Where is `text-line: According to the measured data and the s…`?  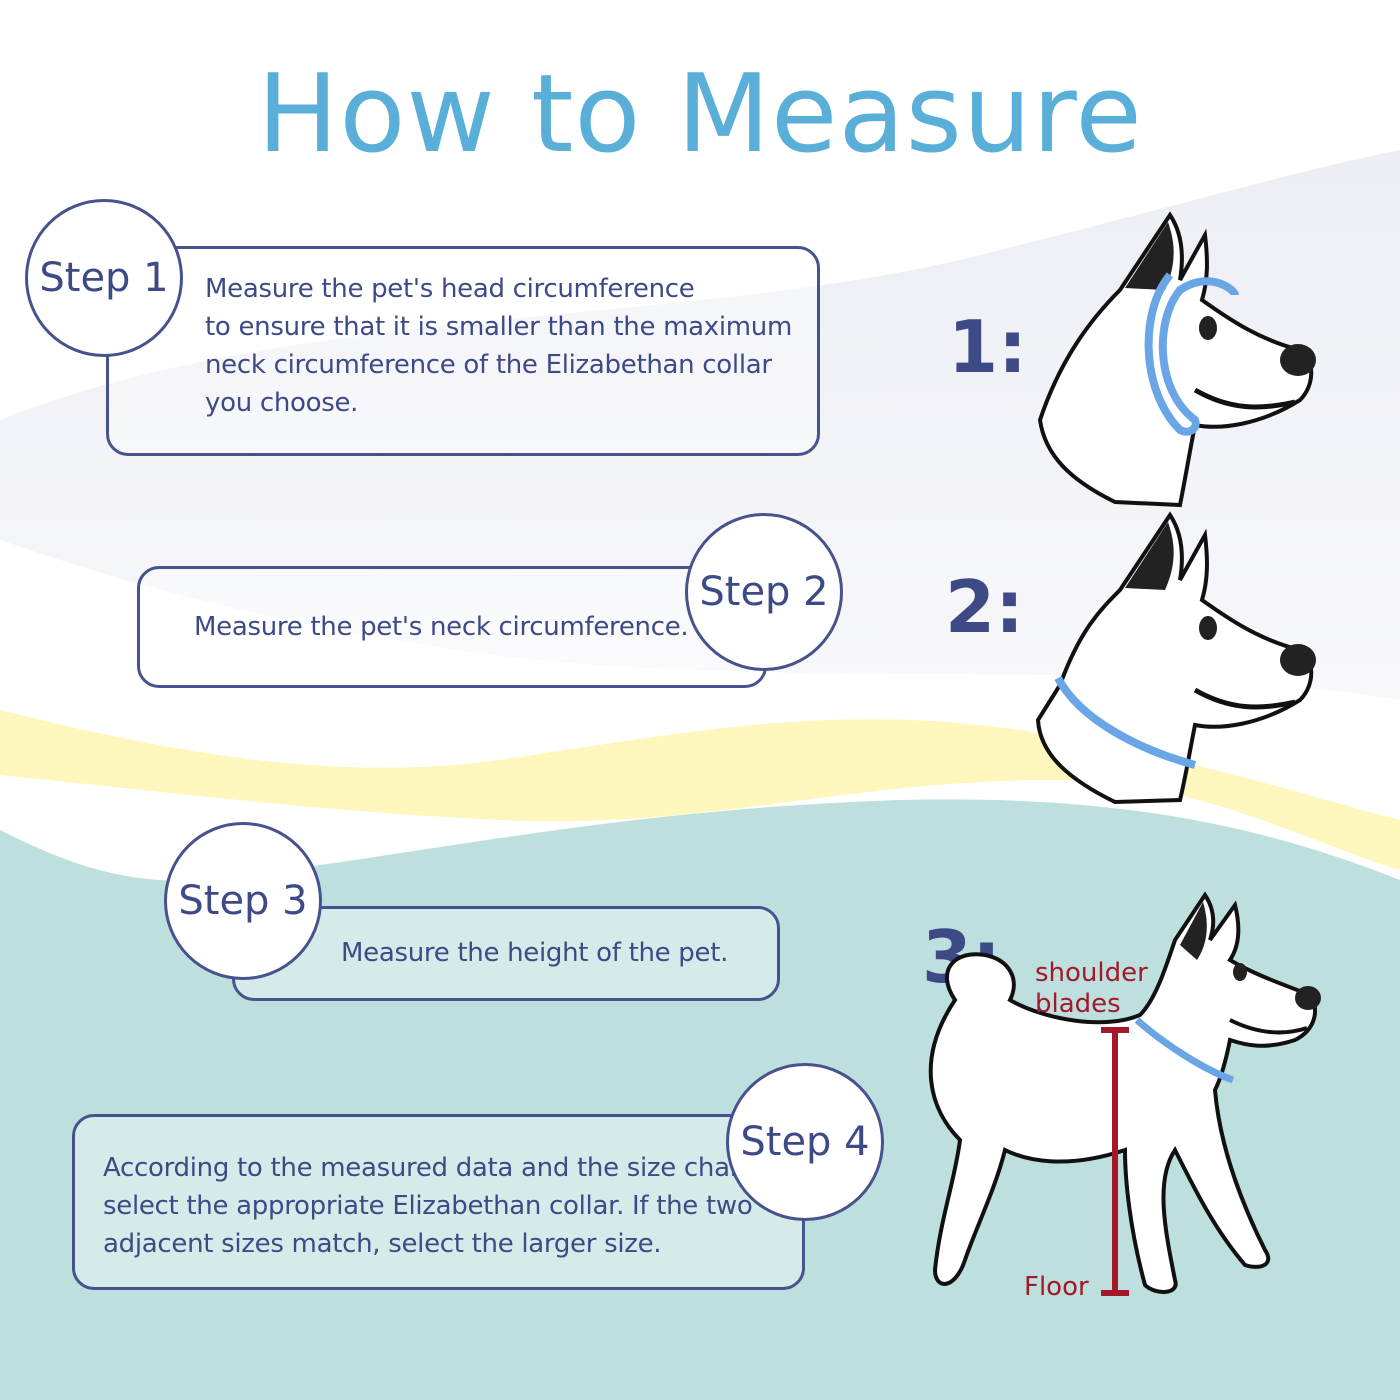
text-line: According to the measured data and the s… is located at coordinates (430, 1168).